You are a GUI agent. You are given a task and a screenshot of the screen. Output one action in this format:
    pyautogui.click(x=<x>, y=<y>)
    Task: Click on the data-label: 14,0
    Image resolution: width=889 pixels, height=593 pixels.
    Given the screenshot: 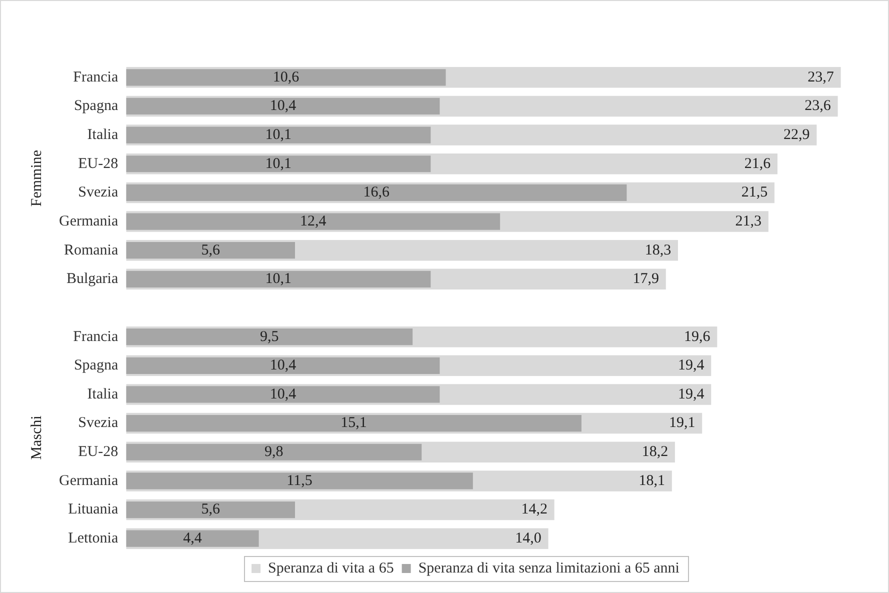 What is the action you would take?
    pyautogui.click(x=528, y=538)
    